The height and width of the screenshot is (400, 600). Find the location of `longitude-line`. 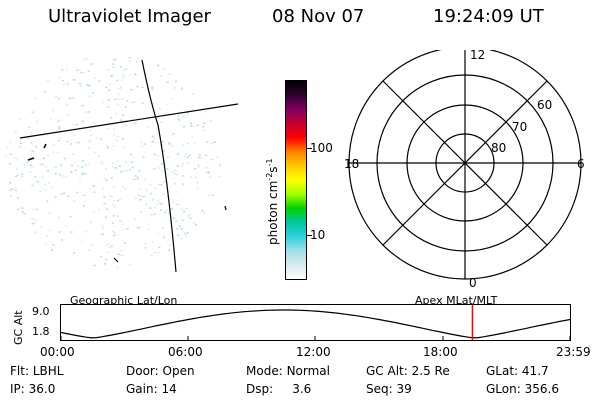

longitude-line is located at coordinates (159, 166).